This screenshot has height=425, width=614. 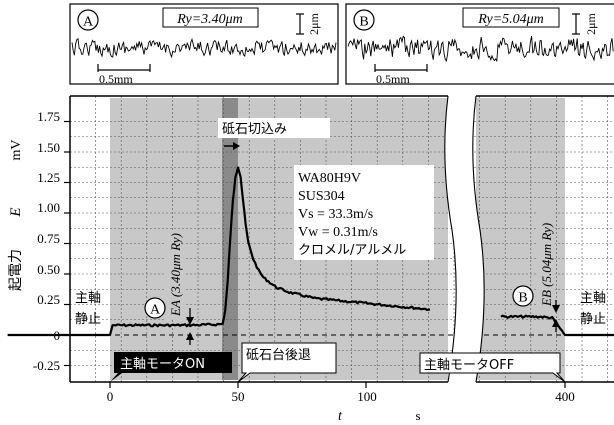 What do you see at coordinates (88, 319) in the screenshot?
I see `spindle-stop-left-2: 静止` at bounding box center [88, 319].